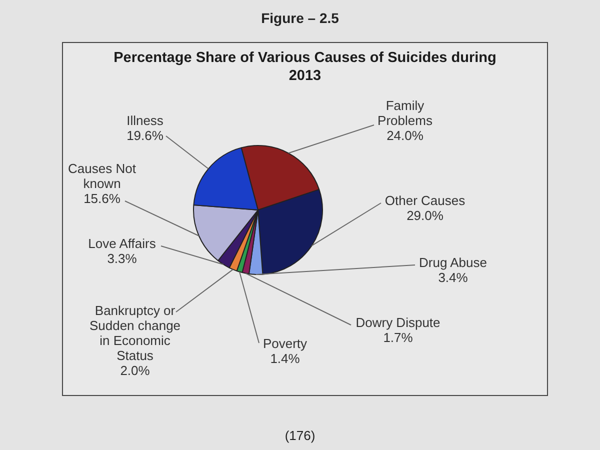  Describe the element at coordinates (453, 278) in the screenshot. I see `data-label: 3.4%` at that location.